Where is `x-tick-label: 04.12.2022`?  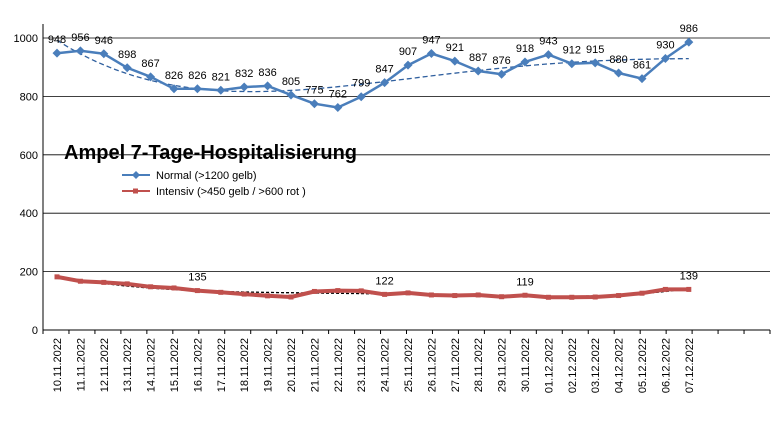 x-tick-label: 04.12.2022 is located at coordinates (620, 365).